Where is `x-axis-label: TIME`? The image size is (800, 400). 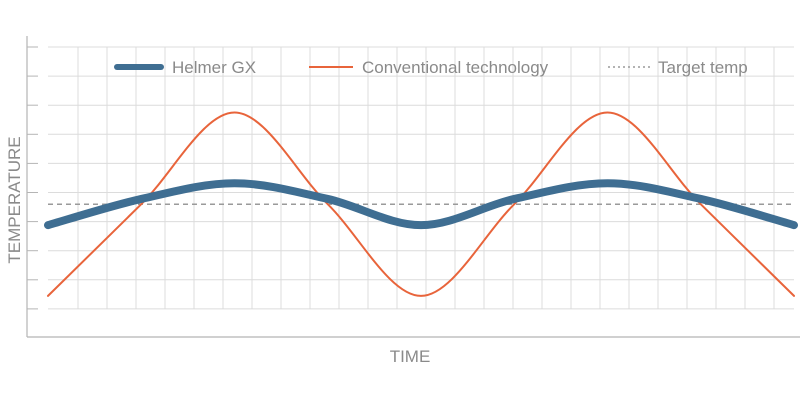
x-axis-label: TIME is located at coordinates (410, 356).